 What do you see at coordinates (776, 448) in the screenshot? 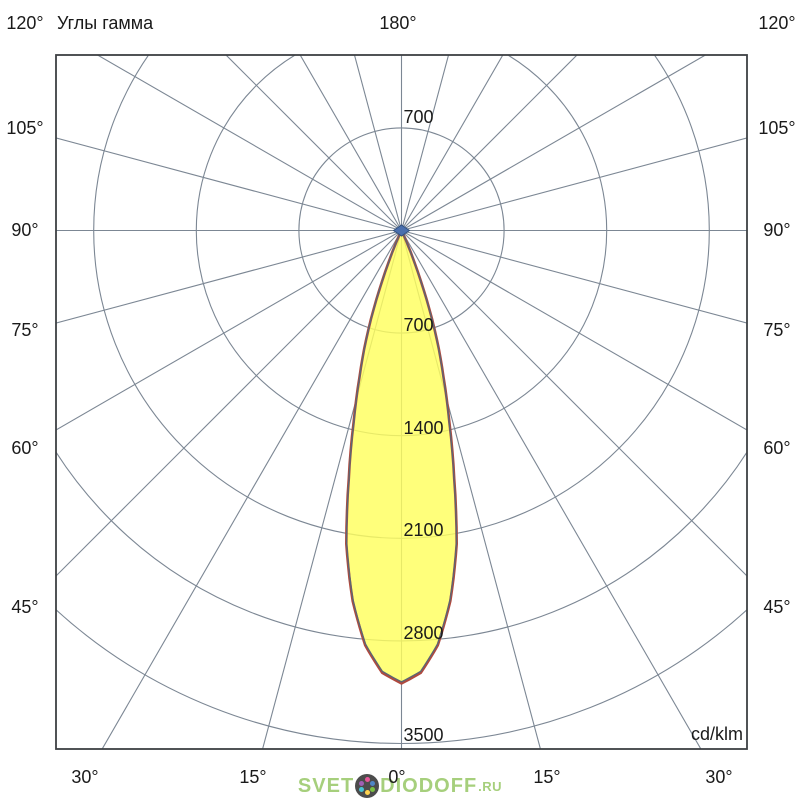
I see `gamma-tick-right-4: 60°` at bounding box center [776, 448].